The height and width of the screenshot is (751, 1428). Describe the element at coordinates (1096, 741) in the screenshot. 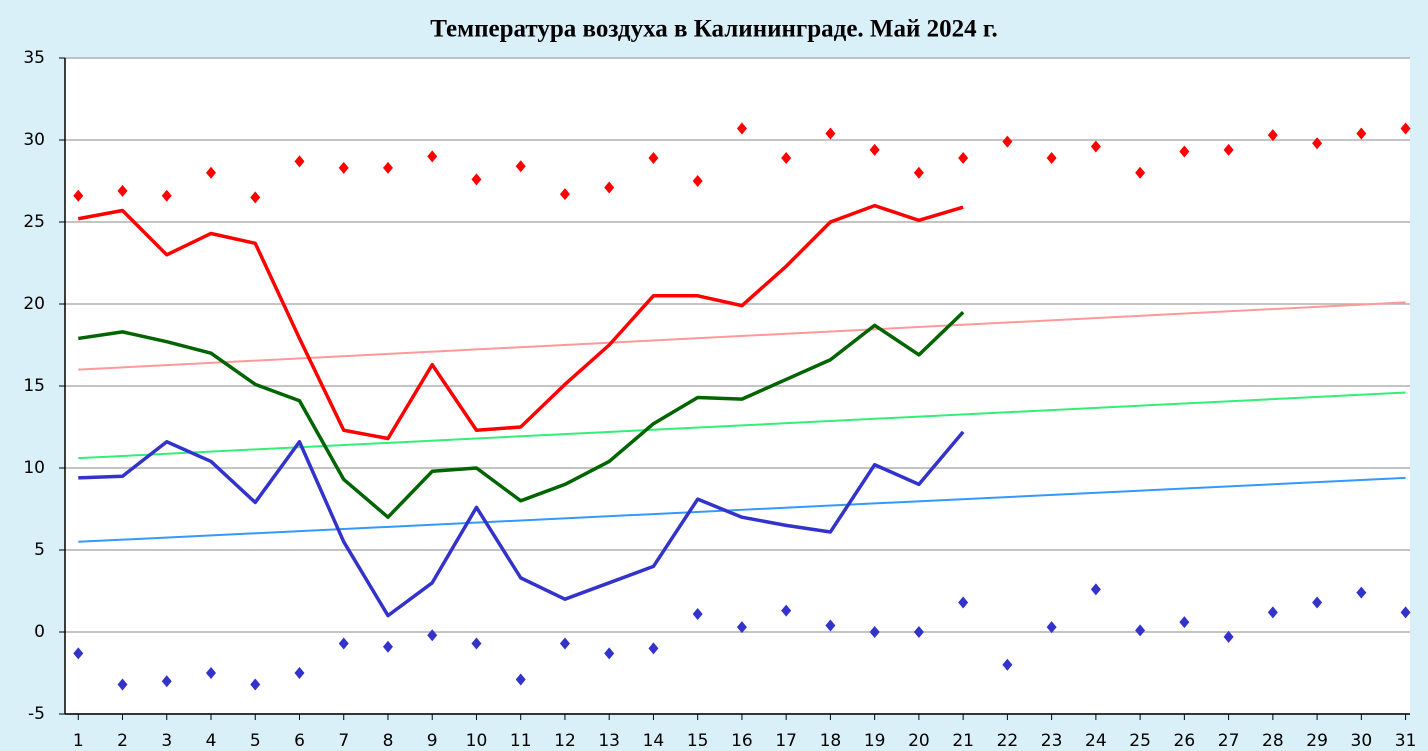

I see `x-tick-label: 24` at that location.